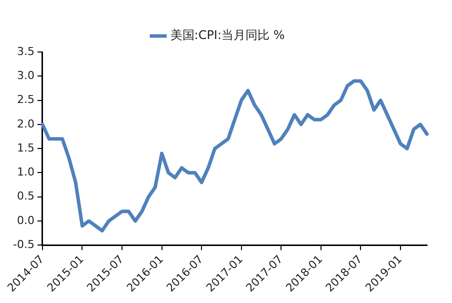  I want to click on y-tick-label: 0.0, so click(25, 220).